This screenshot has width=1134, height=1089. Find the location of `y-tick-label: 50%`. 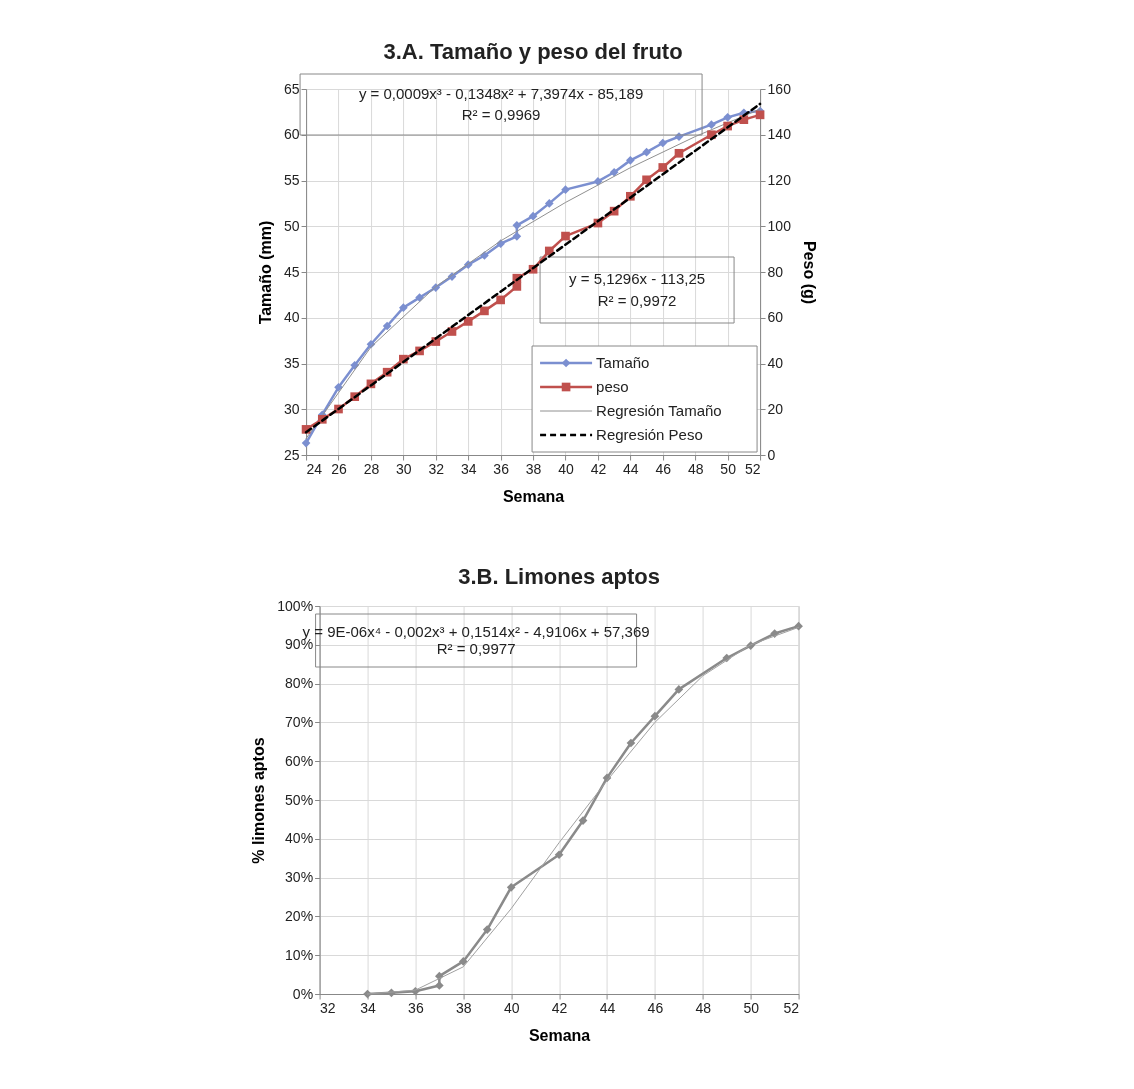

y-tick-label: 50% is located at coordinates (299, 799).